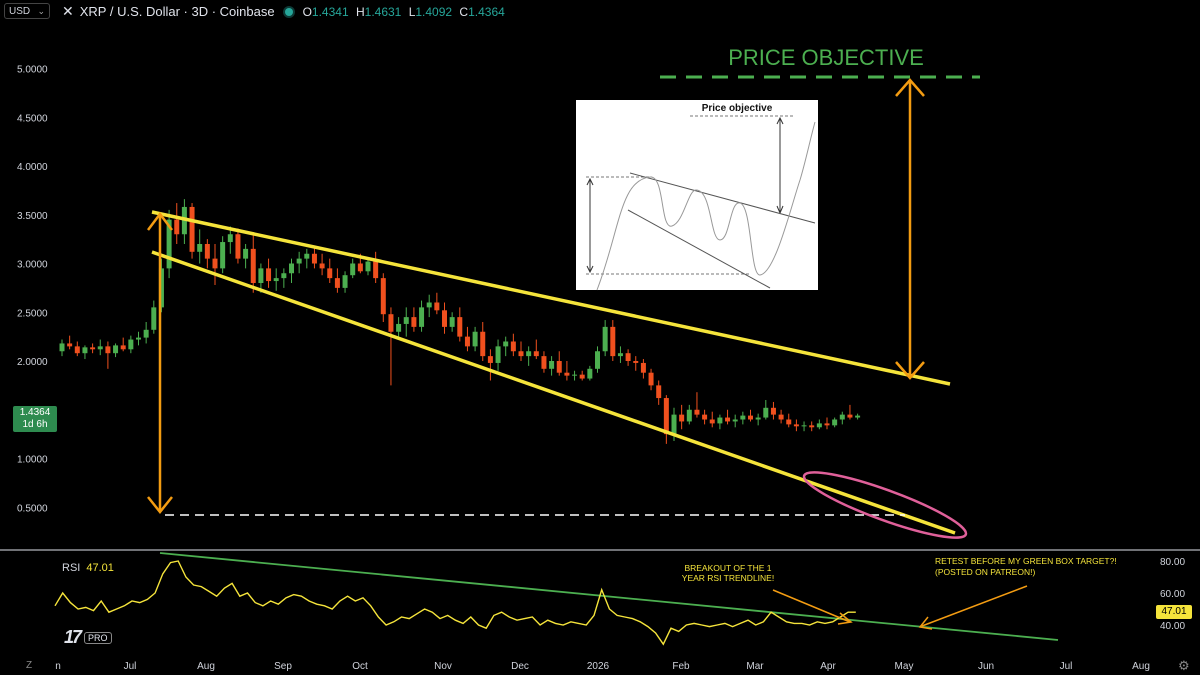 The height and width of the screenshot is (675, 1200). What do you see at coordinates (412, 11) in the screenshot?
I see `ohlc-low-key: L` at bounding box center [412, 11].